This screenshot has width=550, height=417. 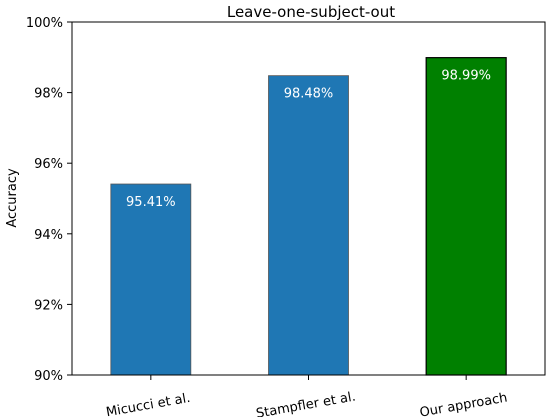 What do you see at coordinates (464, 403) in the screenshot?
I see `x-tick-label: Our approach` at bounding box center [464, 403].